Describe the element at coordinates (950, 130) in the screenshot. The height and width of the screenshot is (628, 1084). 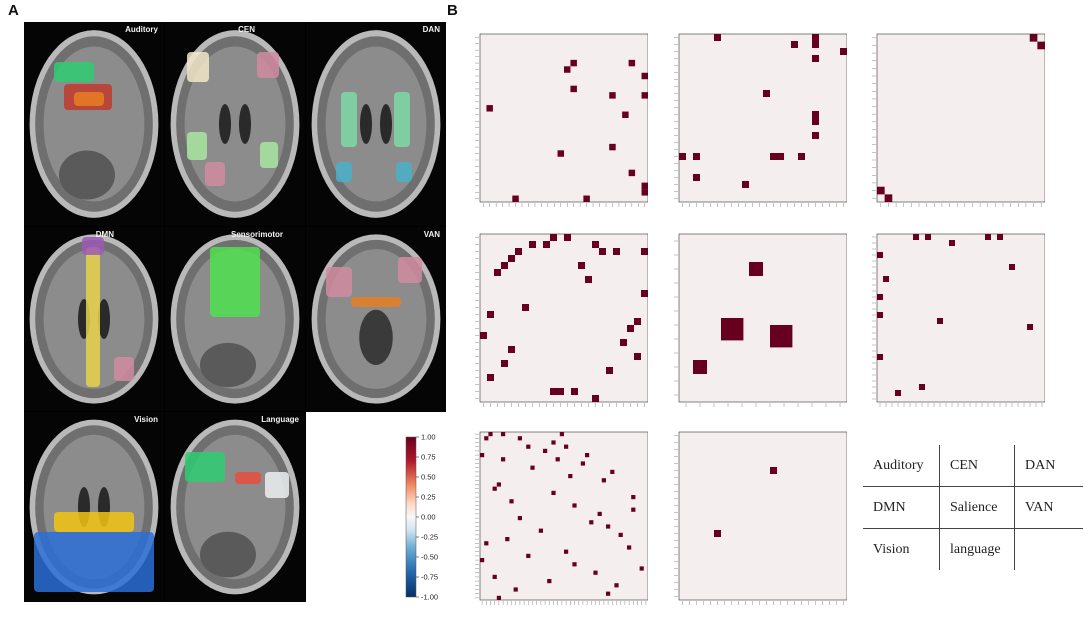
I see `matrix-dan` at that location.